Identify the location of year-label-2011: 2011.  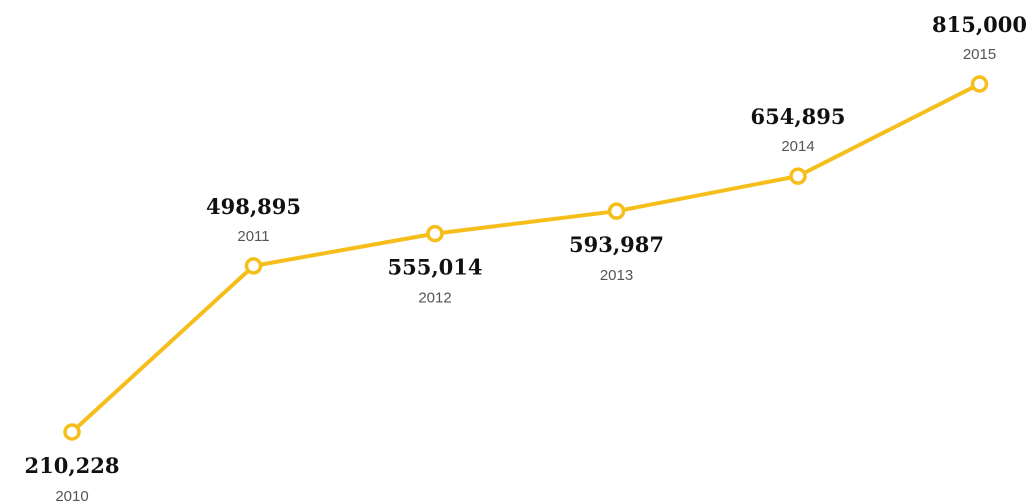
(253, 236).